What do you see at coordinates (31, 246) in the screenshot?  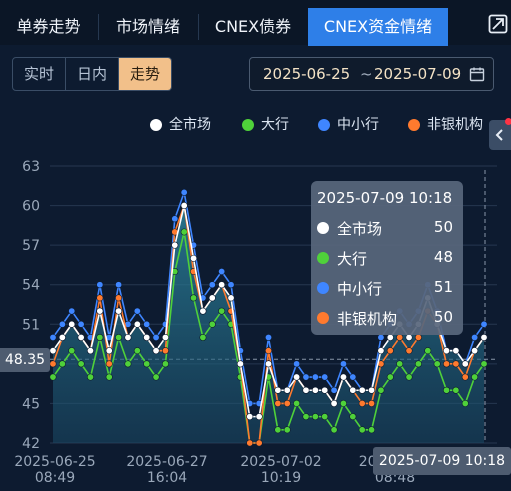 I see `y-tick-label: 57` at bounding box center [31, 246].